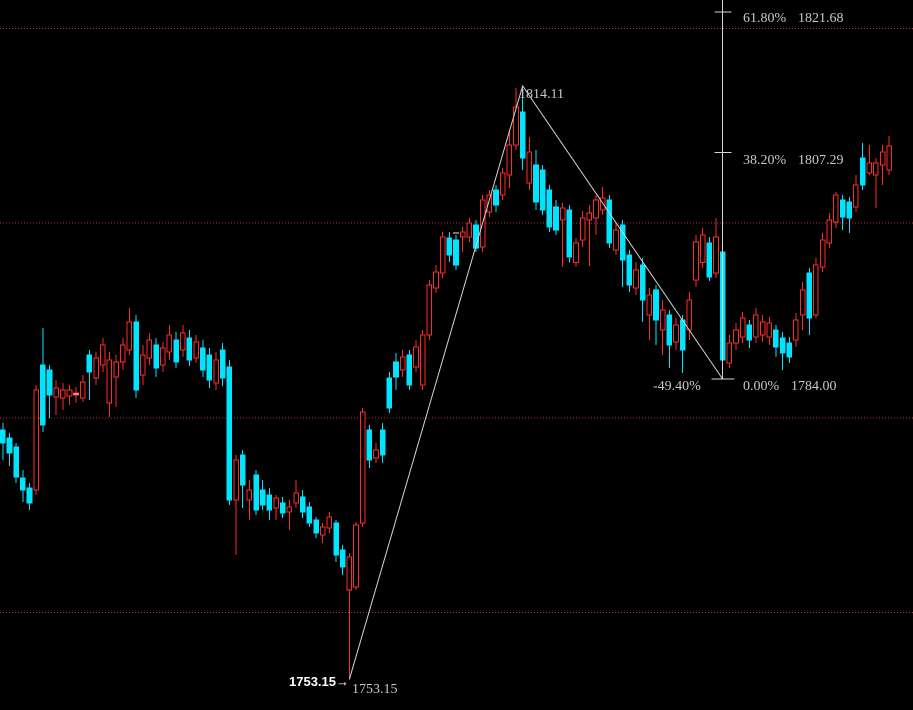 This screenshot has height=710, width=913. What do you see at coordinates (761, 386) in the screenshot?
I see `fib-0-percent-label: 0.00%` at bounding box center [761, 386].